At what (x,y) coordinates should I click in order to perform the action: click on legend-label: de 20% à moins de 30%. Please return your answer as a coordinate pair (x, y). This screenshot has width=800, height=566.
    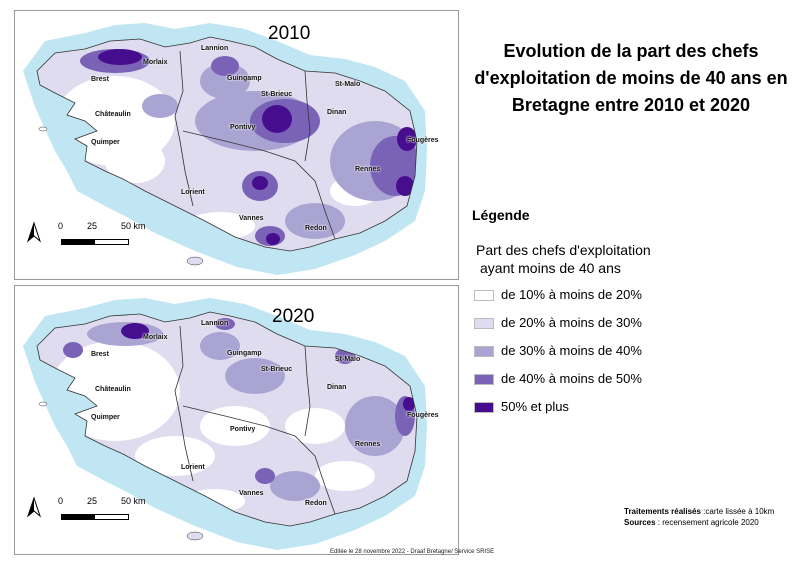
    Looking at the image, I should click on (571, 322).